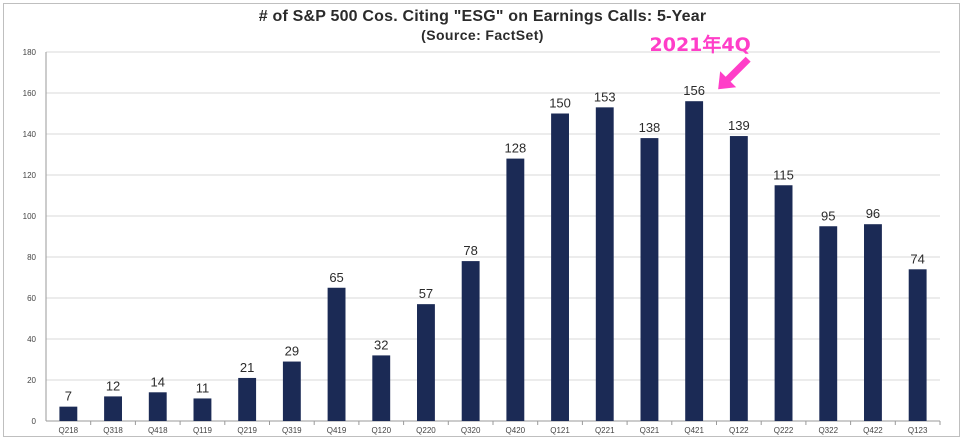 The image size is (965, 442). Describe the element at coordinates (516, 430) in the screenshot. I see `x-tick-label: Q420` at that location.